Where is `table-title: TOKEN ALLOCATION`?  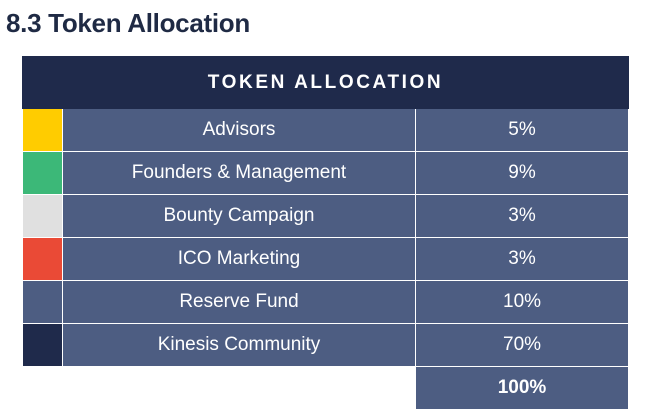
table-title: TOKEN ALLOCATION is located at coordinates (325, 82).